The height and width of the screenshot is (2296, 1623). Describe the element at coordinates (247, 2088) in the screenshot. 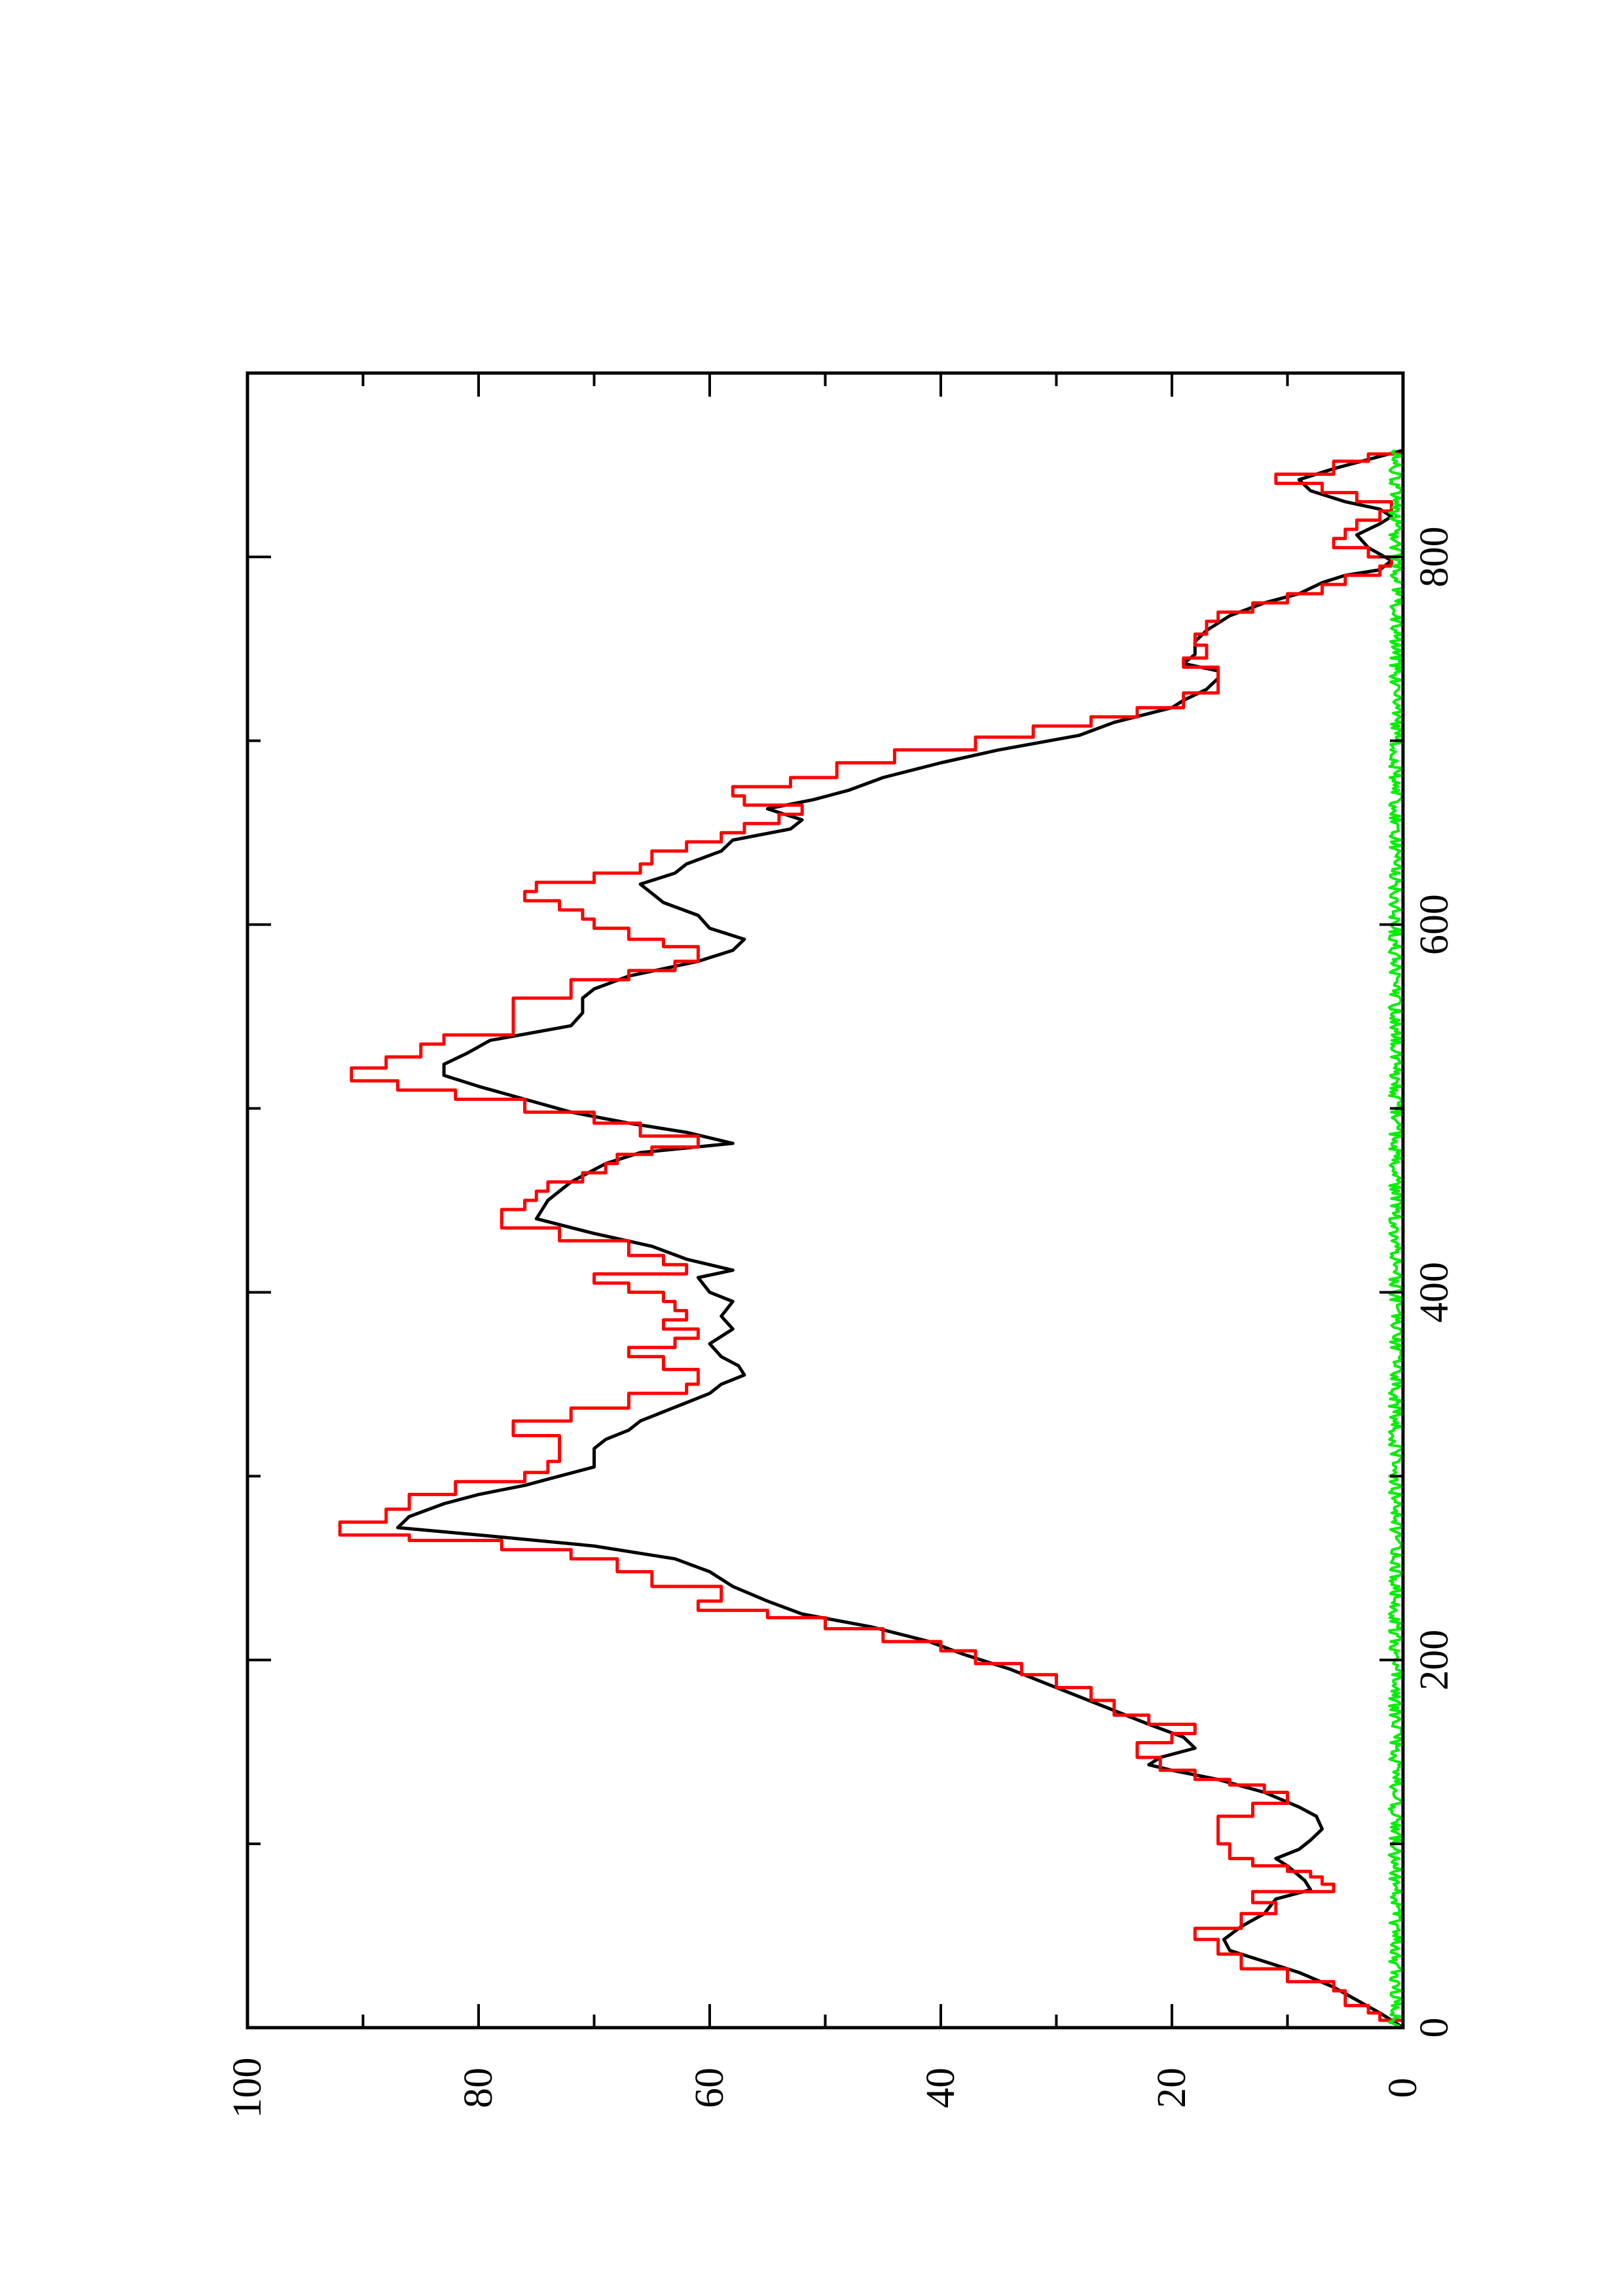

I see `y-tick-label: 100` at that location.